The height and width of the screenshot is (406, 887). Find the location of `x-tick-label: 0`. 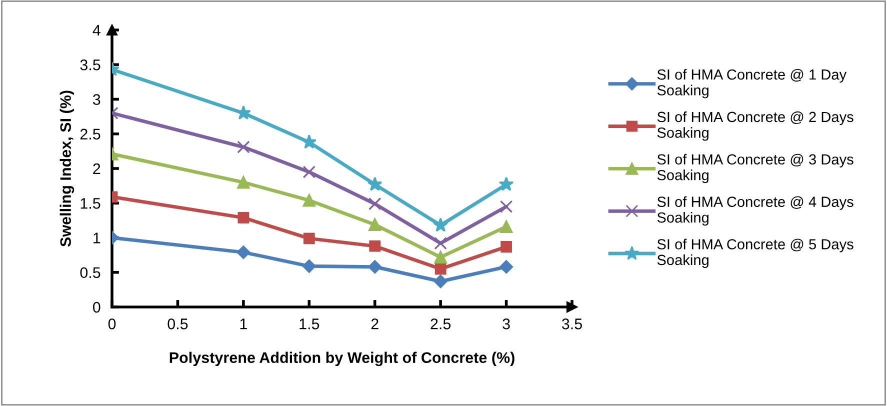

x-tick-label: 0 is located at coordinates (112, 324).